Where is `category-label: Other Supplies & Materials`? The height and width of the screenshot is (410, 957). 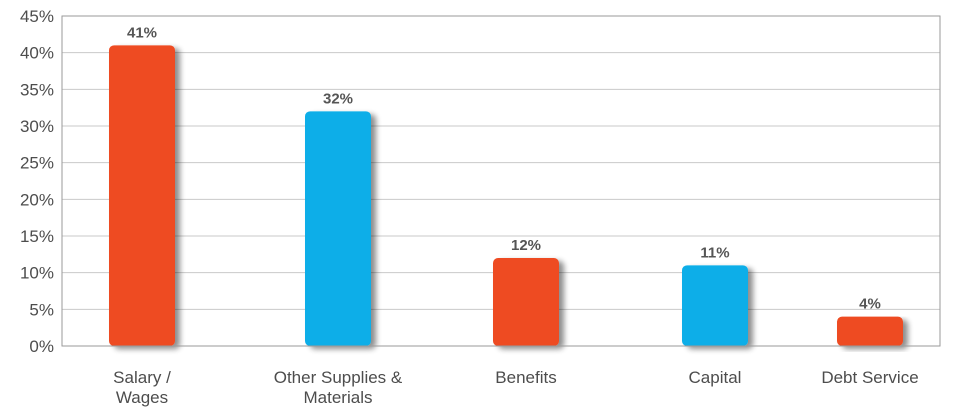 category-label: Other Supplies & Materials is located at coordinates (338, 387).